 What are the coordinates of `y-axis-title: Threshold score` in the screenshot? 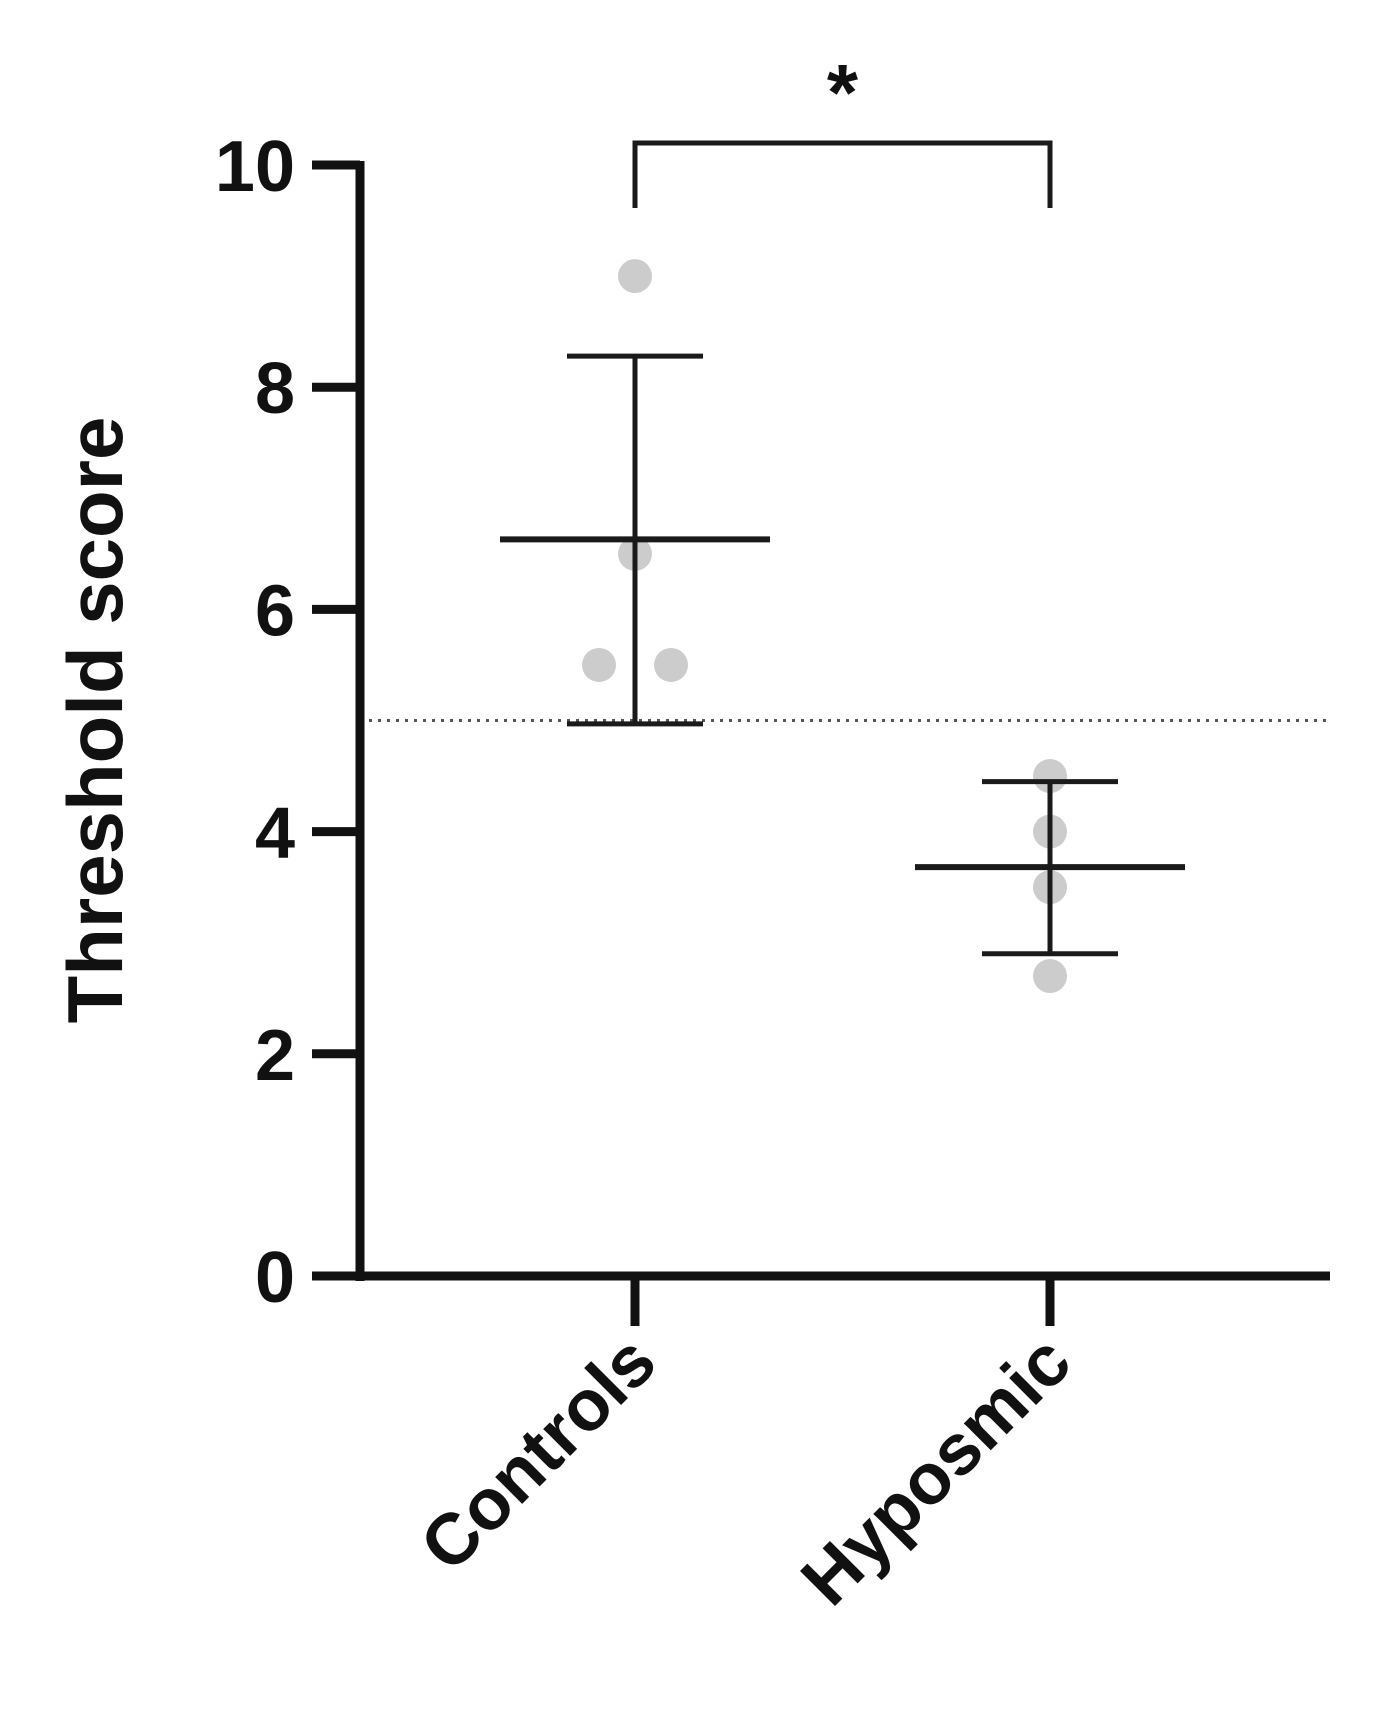 It's located at (95, 720).